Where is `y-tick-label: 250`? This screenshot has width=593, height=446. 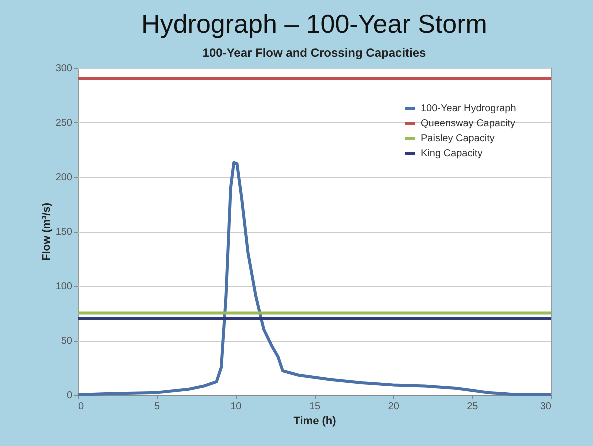
y-tick-label: 250 is located at coordinates (64, 123).